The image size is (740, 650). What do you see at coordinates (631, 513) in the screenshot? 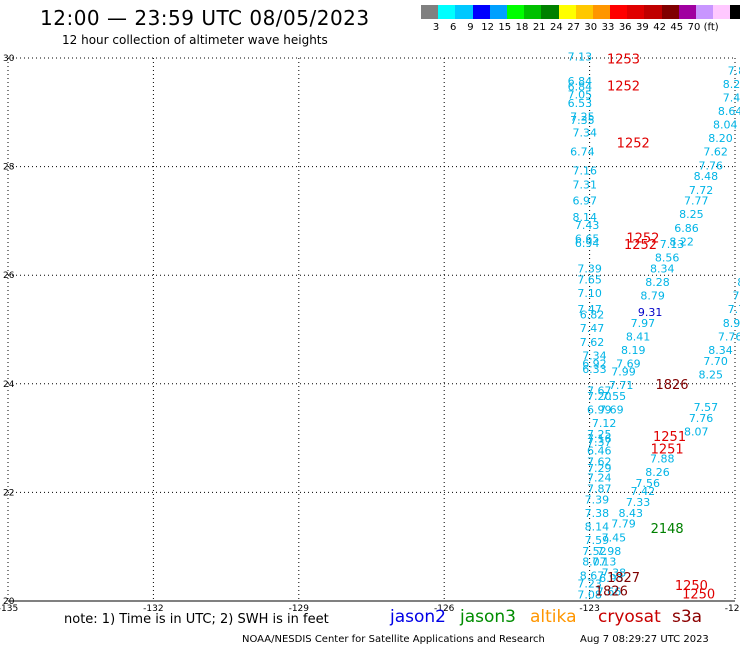
I see `wave-height-value: 8.43` at bounding box center [631, 513].